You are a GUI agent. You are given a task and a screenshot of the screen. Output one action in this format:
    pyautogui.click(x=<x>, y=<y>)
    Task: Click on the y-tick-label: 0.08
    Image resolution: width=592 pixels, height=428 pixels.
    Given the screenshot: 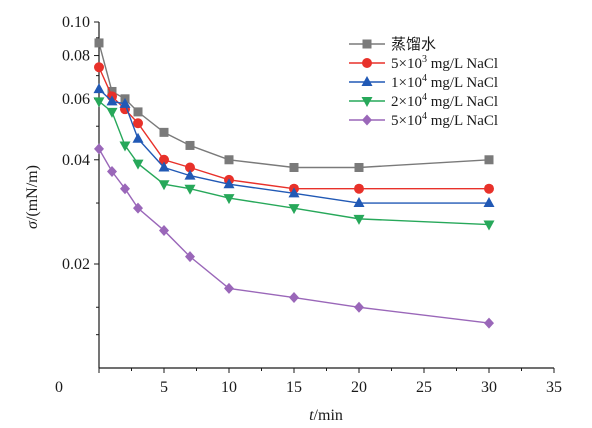 What is the action you would take?
    pyautogui.click(x=76, y=56)
    